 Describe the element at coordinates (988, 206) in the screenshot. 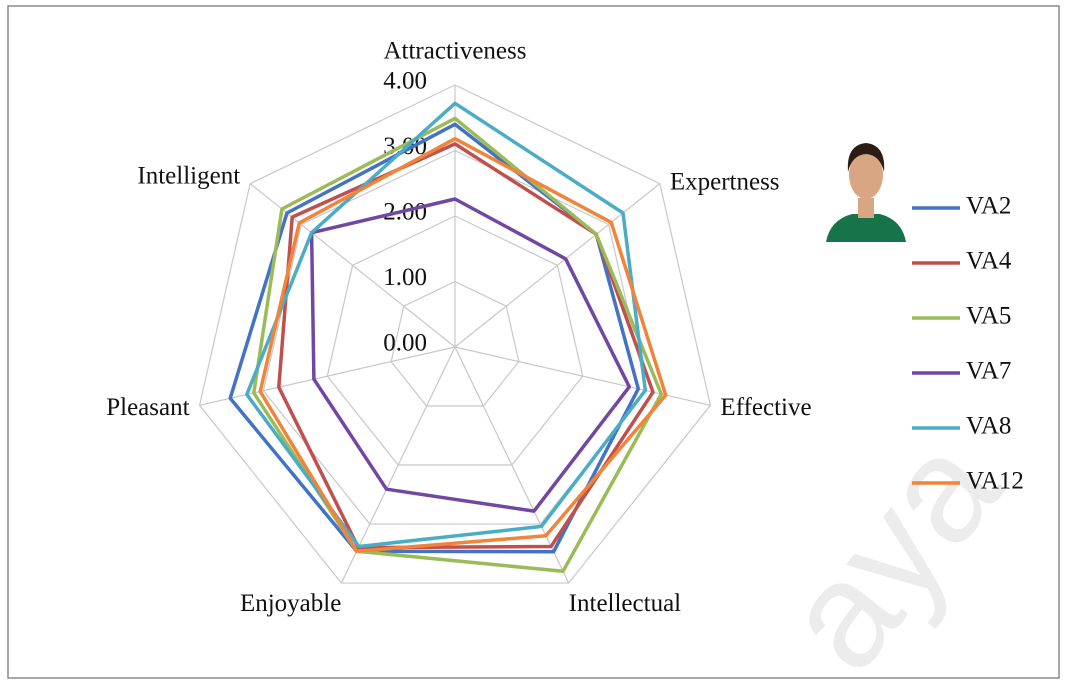

I see `legend-label: VA2` at that location.